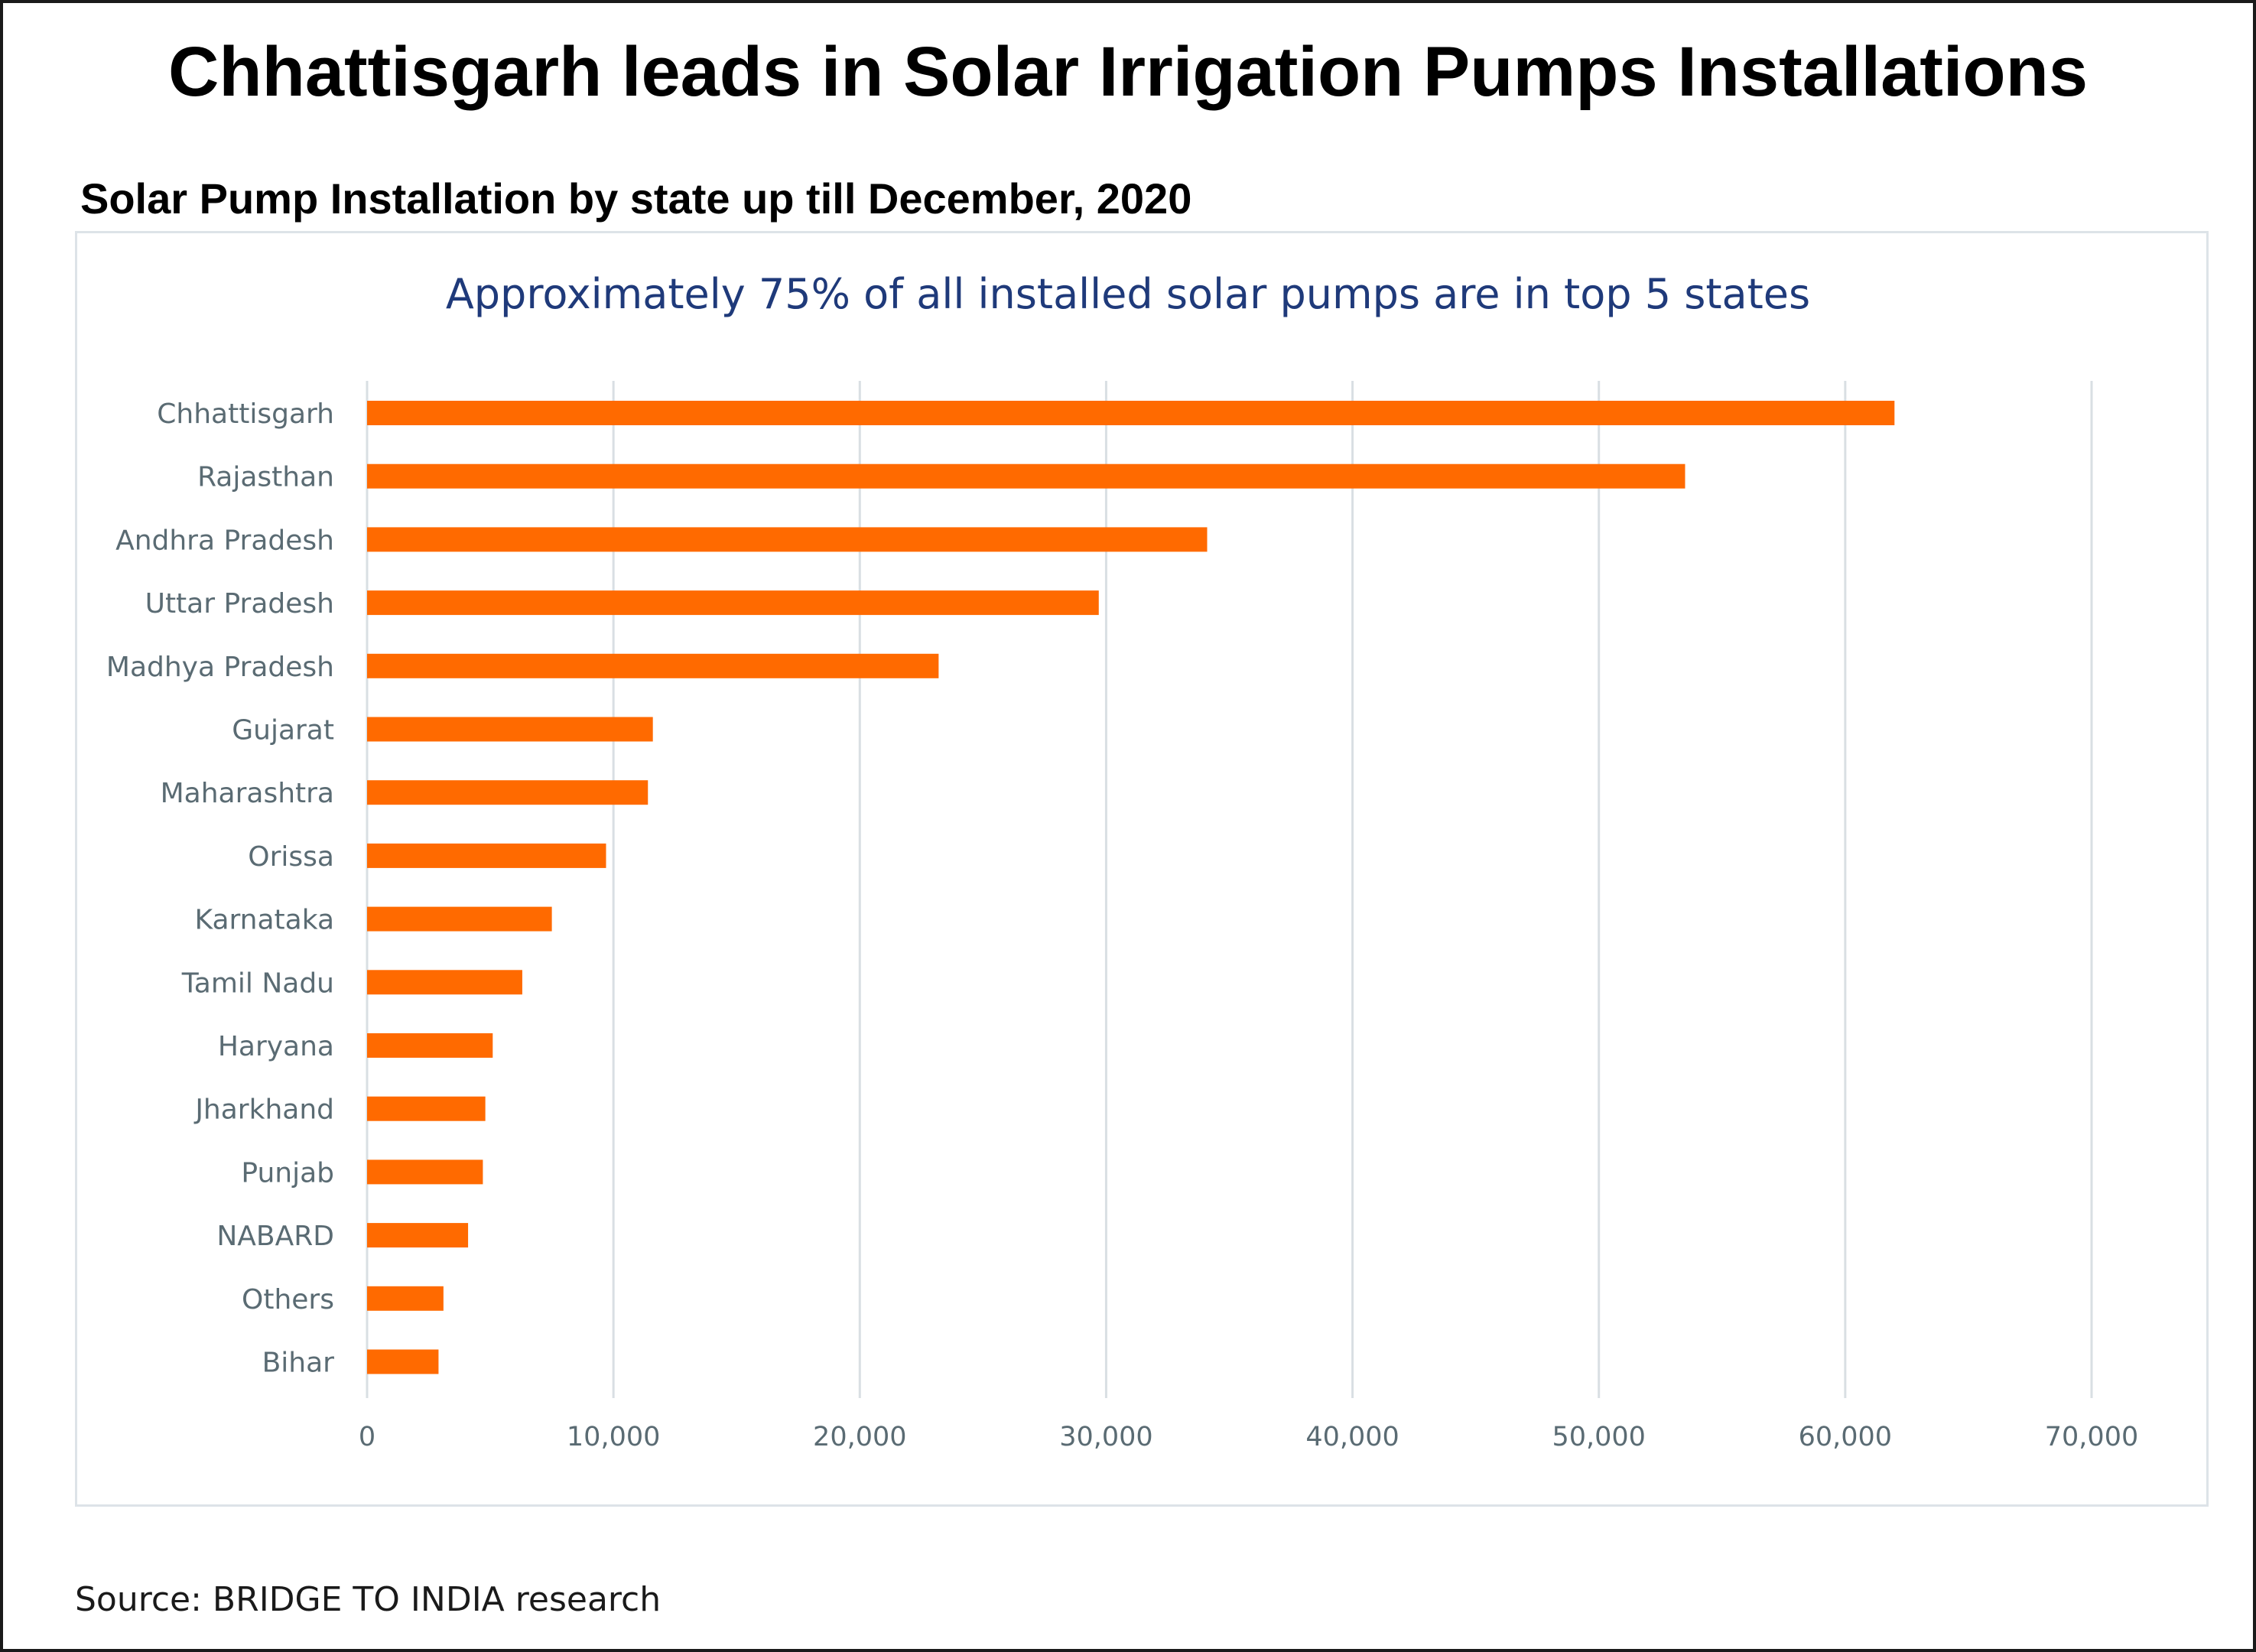  Describe the element at coordinates (425, 1172) in the screenshot. I see `bar-punjab` at that location.